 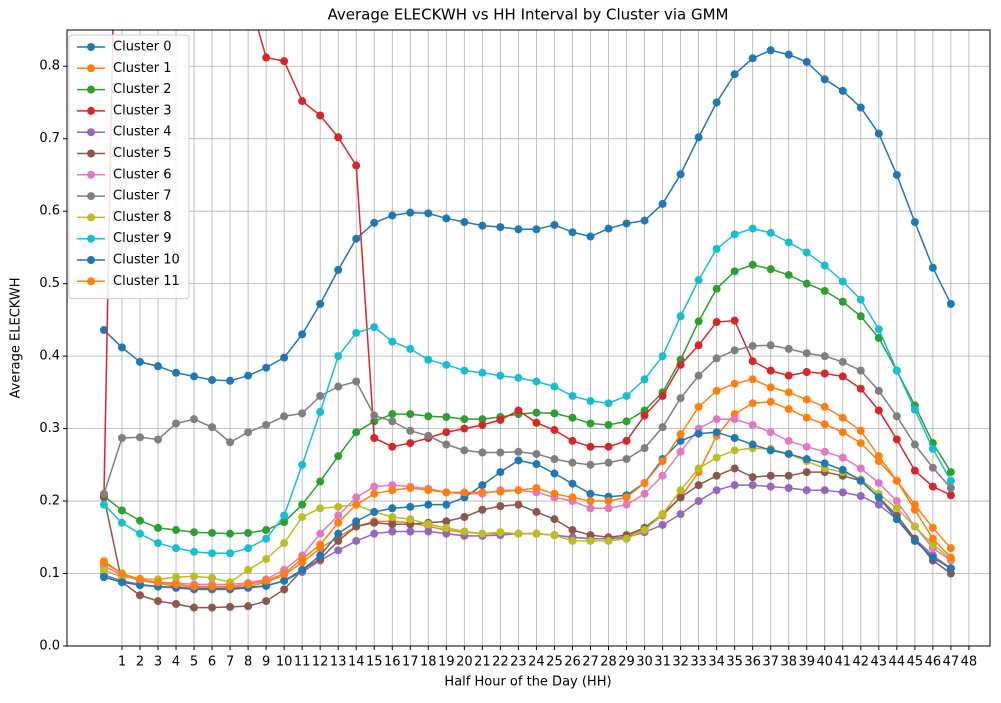 What do you see at coordinates (788, 662) in the screenshot?
I see `x-tick-label: 38` at bounding box center [788, 662].